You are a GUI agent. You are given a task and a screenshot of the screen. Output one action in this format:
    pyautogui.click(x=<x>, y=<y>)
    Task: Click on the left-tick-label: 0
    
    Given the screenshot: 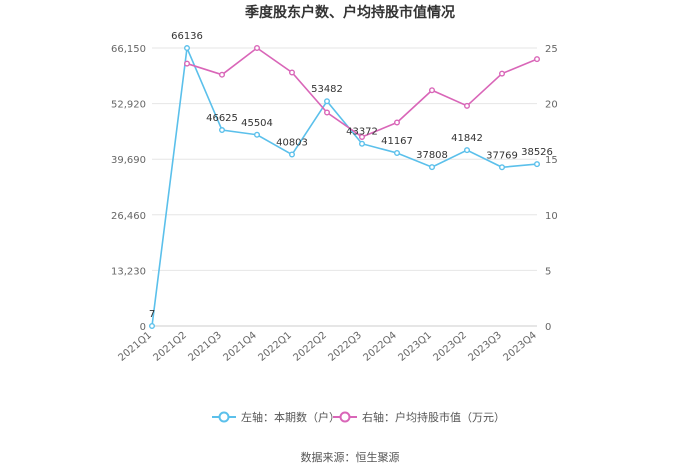 What is the action you would take?
    pyautogui.click(x=143, y=327)
    